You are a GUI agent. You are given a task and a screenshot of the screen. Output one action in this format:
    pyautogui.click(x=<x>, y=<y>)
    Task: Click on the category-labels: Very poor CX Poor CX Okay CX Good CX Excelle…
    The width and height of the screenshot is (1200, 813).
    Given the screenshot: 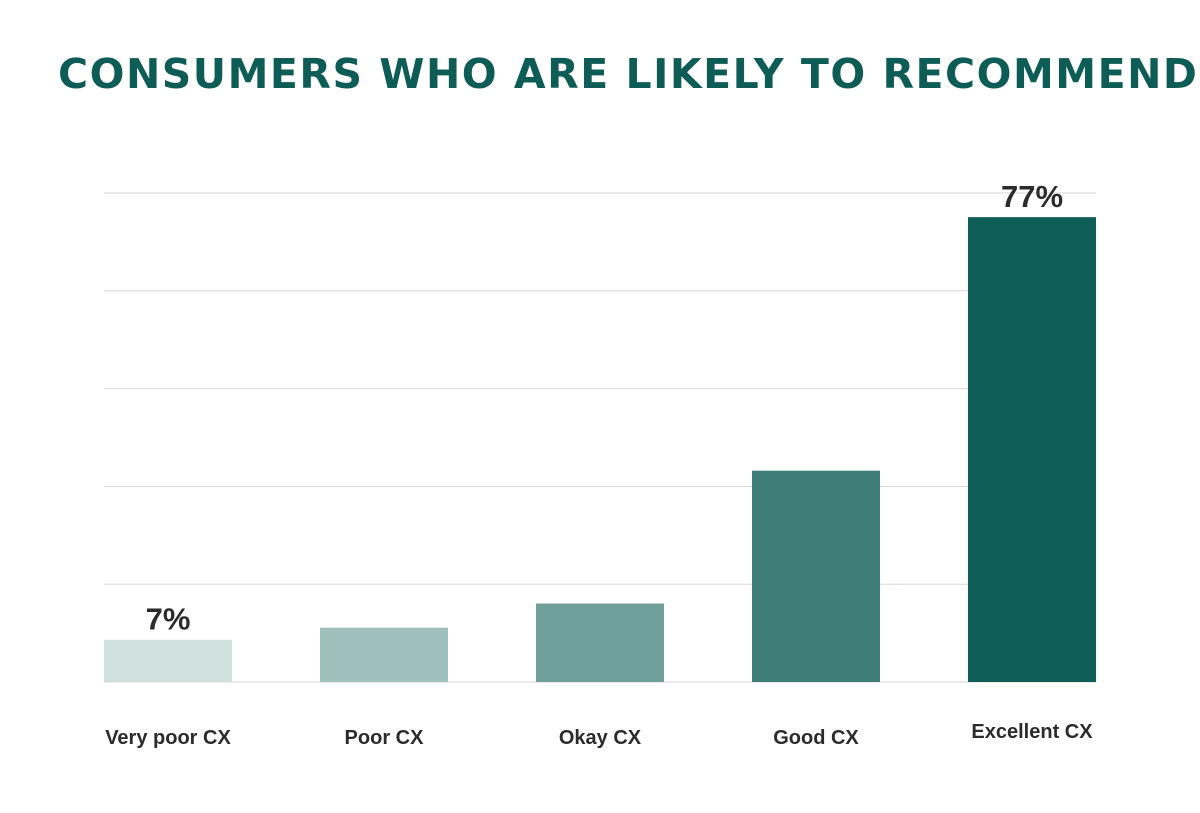 What is the action you would take?
    pyautogui.click(x=599, y=735)
    